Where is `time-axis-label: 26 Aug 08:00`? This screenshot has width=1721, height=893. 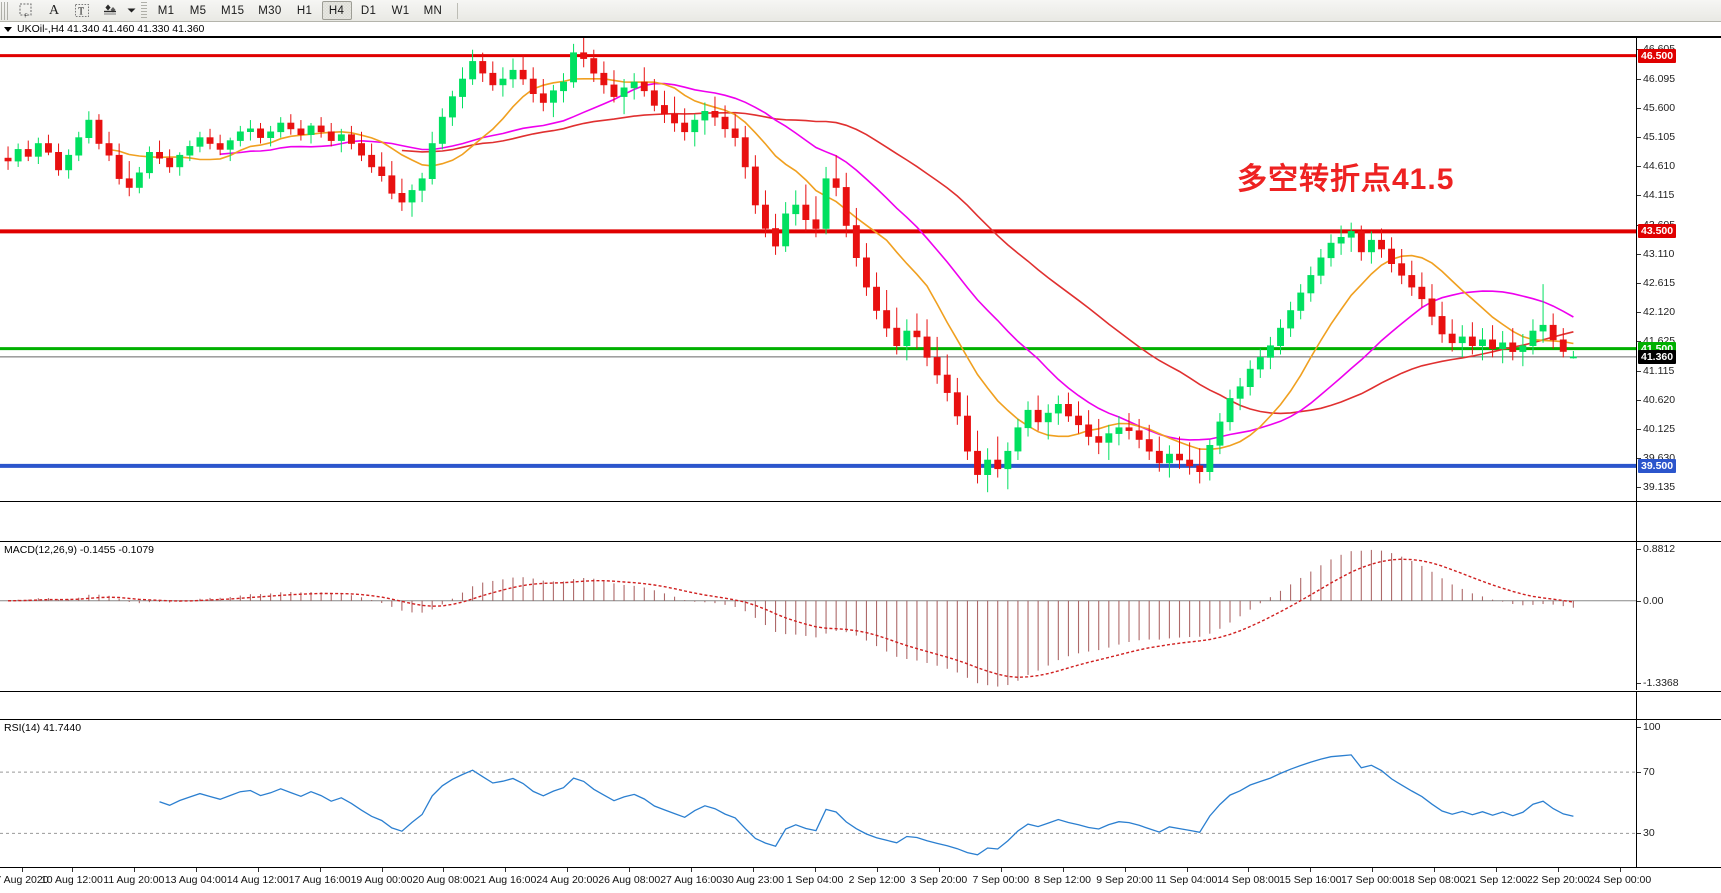
time-axis-label: 26 Aug 08:00 is located at coordinates (629, 880).